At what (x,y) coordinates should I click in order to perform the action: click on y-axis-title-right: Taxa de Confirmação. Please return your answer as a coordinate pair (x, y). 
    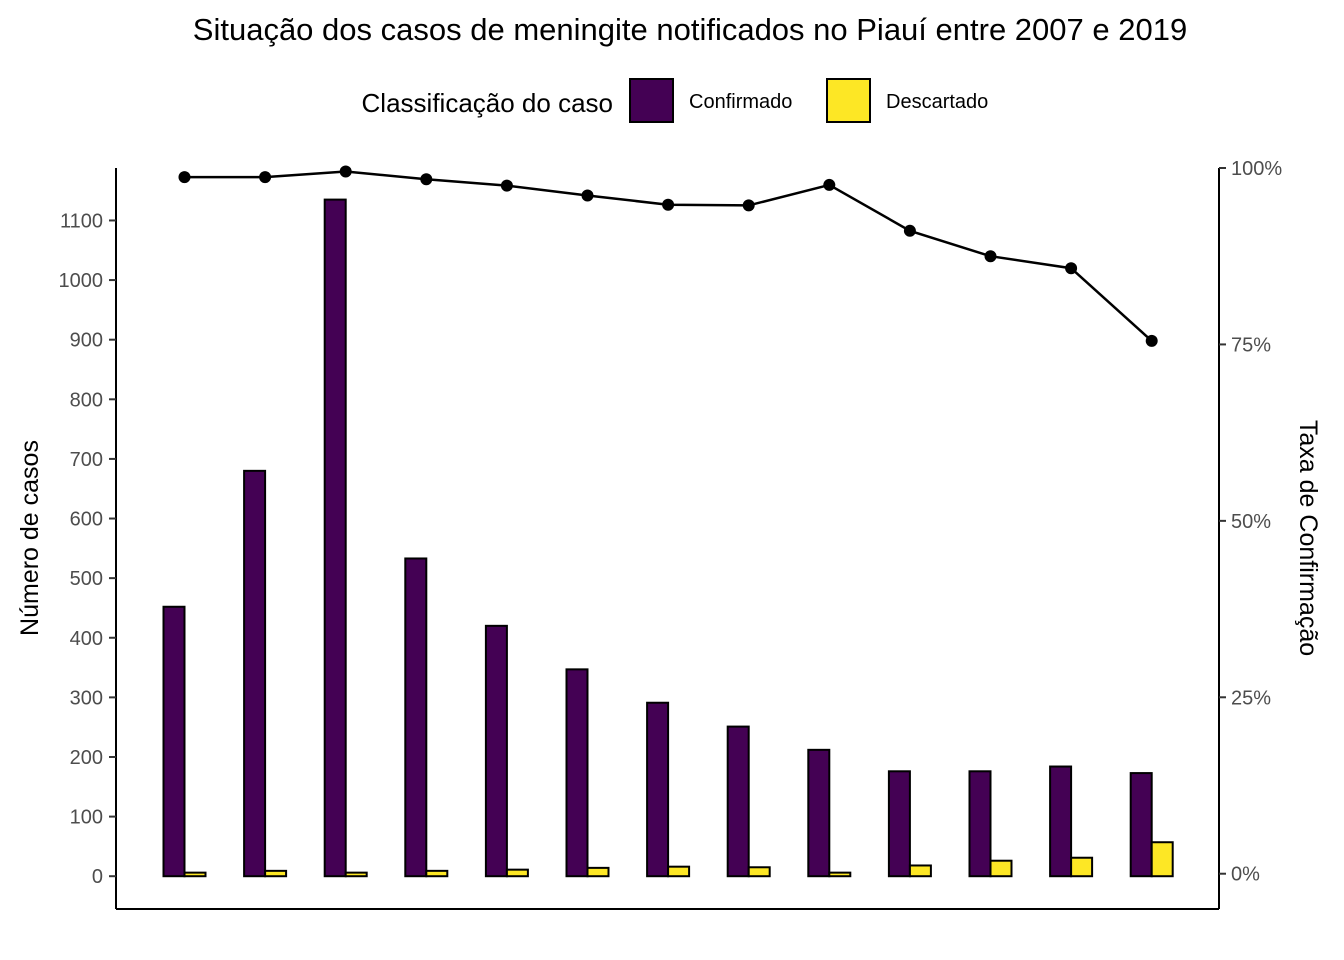
    Looking at the image, I should click on (1308, 538).